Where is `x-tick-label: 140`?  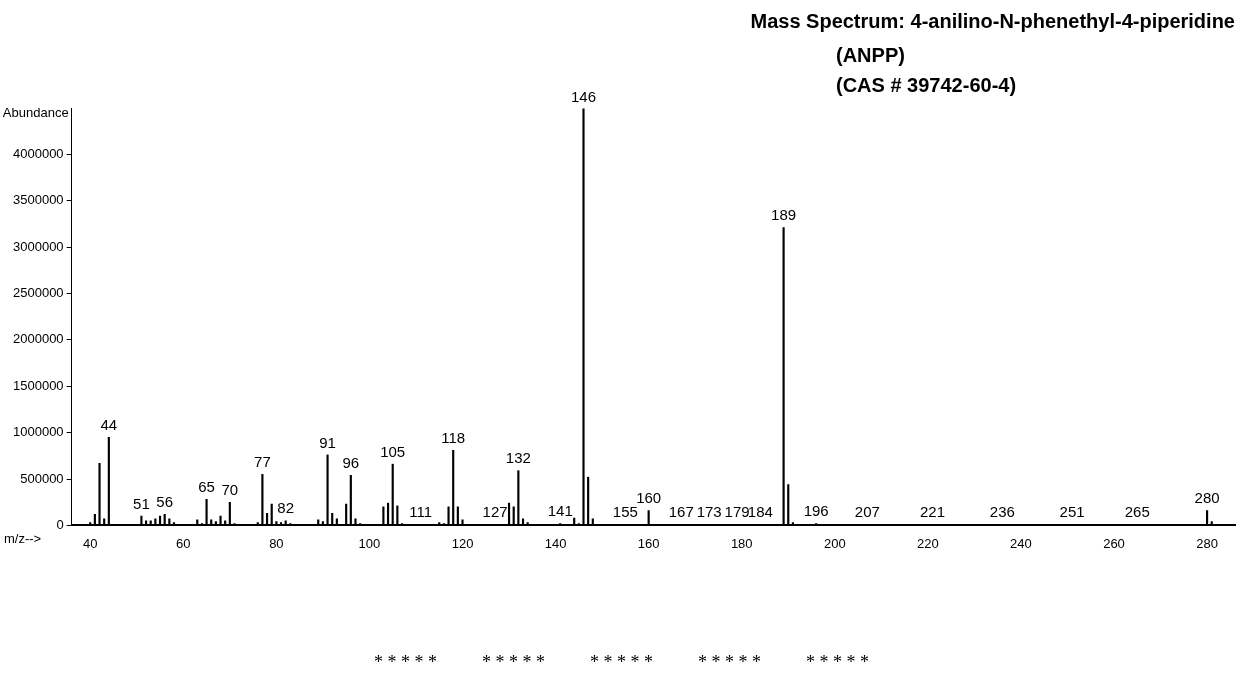
x-tick-label: 140 is located at coordinates (555, 543).